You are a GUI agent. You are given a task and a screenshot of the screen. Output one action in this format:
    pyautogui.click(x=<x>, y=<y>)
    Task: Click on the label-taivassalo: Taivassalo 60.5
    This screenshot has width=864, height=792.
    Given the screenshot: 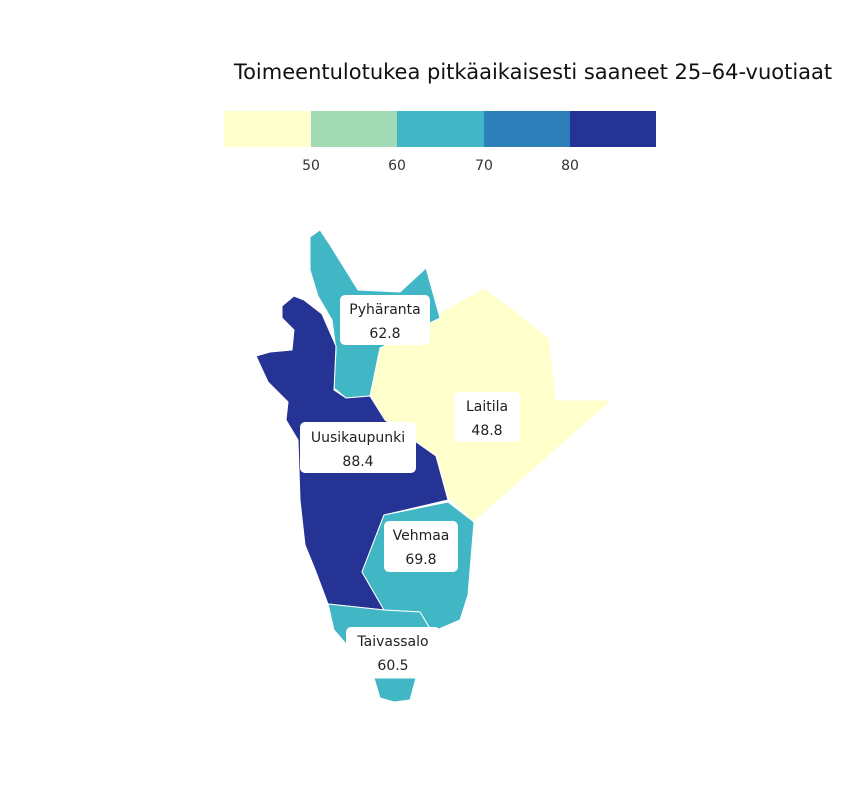 What is the action you would take?
    pyautogui.click(x=393, y=652)
    